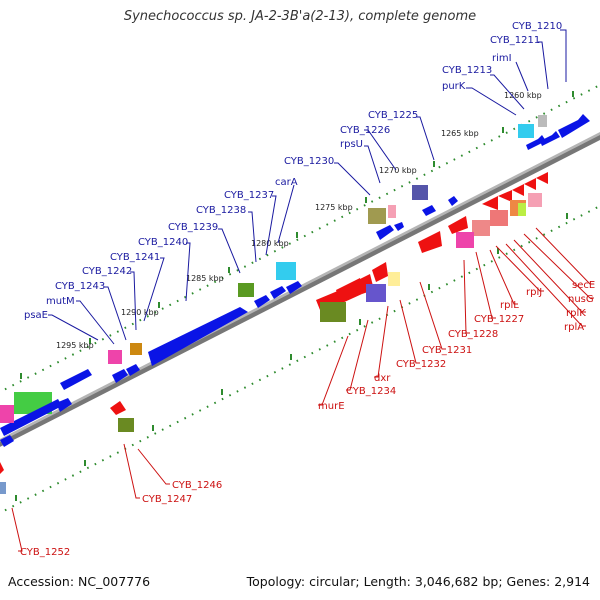 This screenshot has height=600, width=600. I want to click on gene-label: CYB_1210, so click(537, 26).